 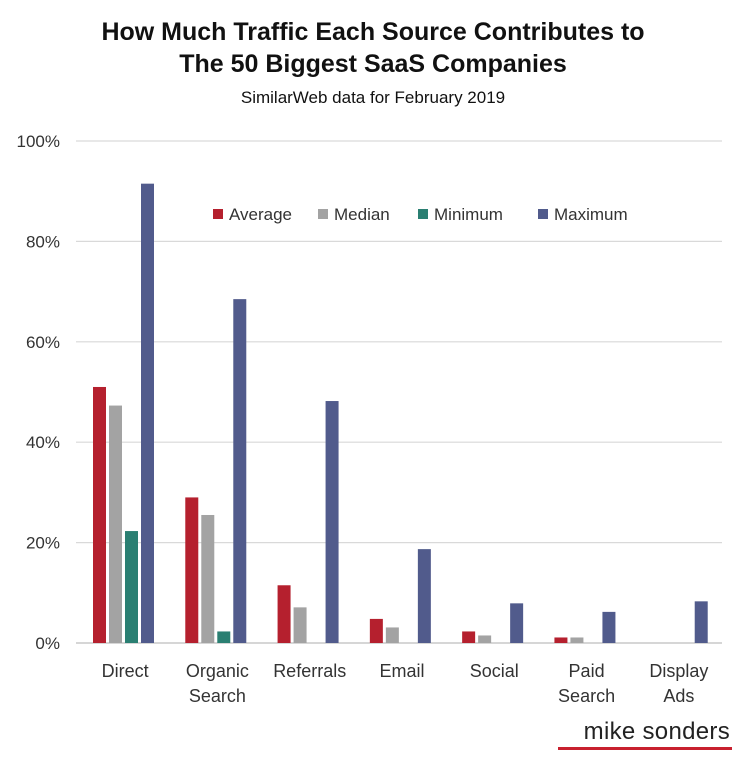 What do you see at coordinates (494, 671) in the screenshot?
I see `x-tick-label: Social` at bounding box center [494, 671].